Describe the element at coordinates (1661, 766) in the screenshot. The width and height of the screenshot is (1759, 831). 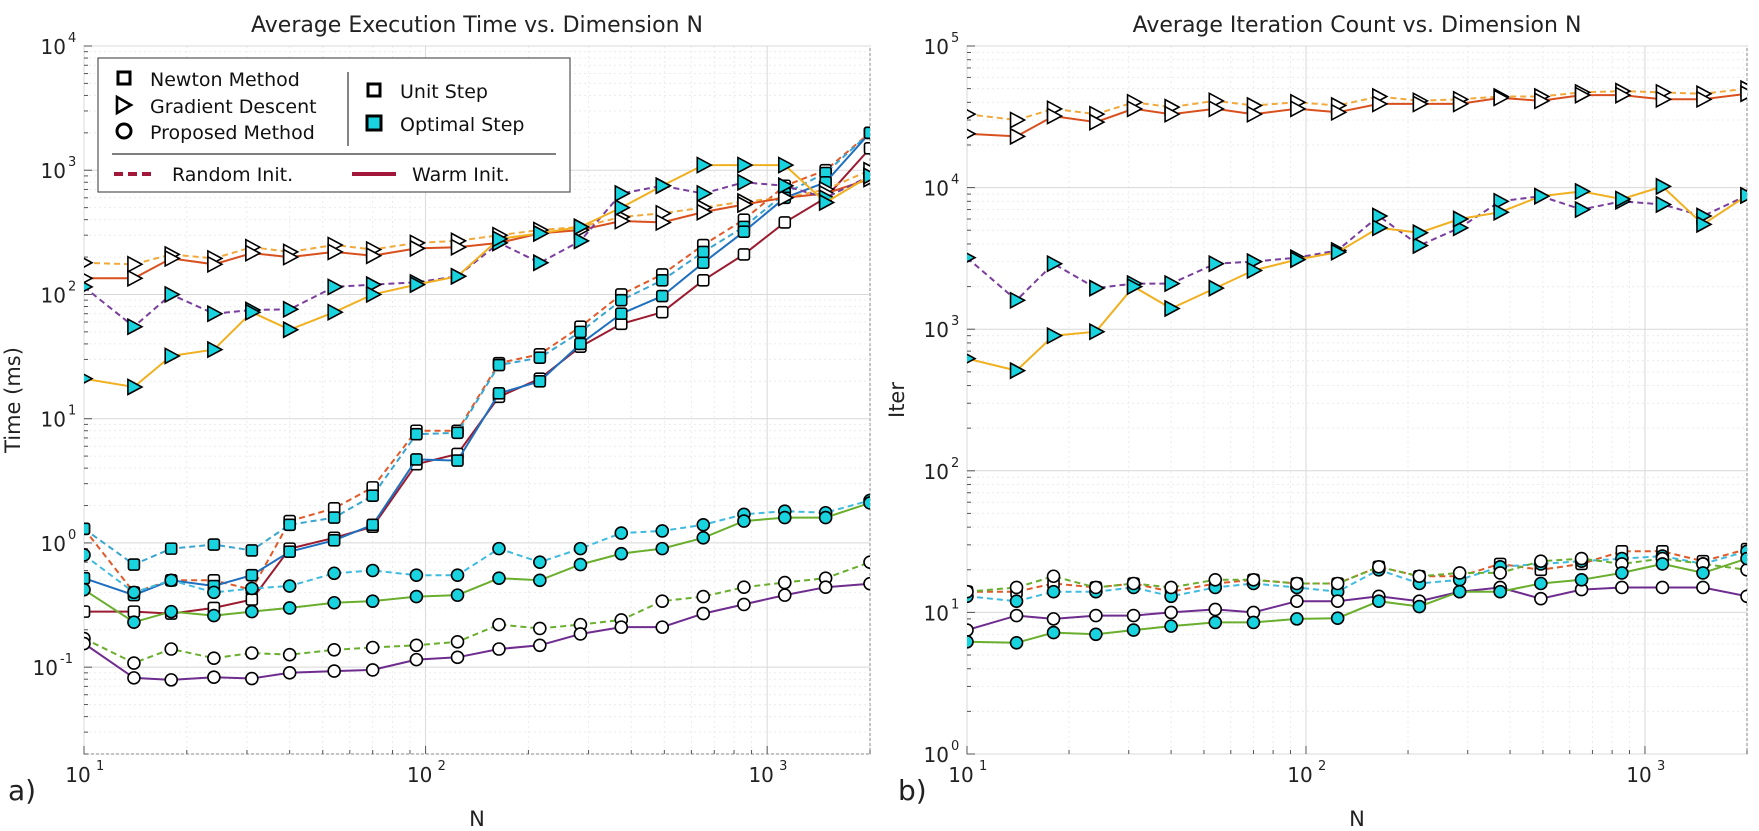
I see `x-tick-exponent: 3` at that location.